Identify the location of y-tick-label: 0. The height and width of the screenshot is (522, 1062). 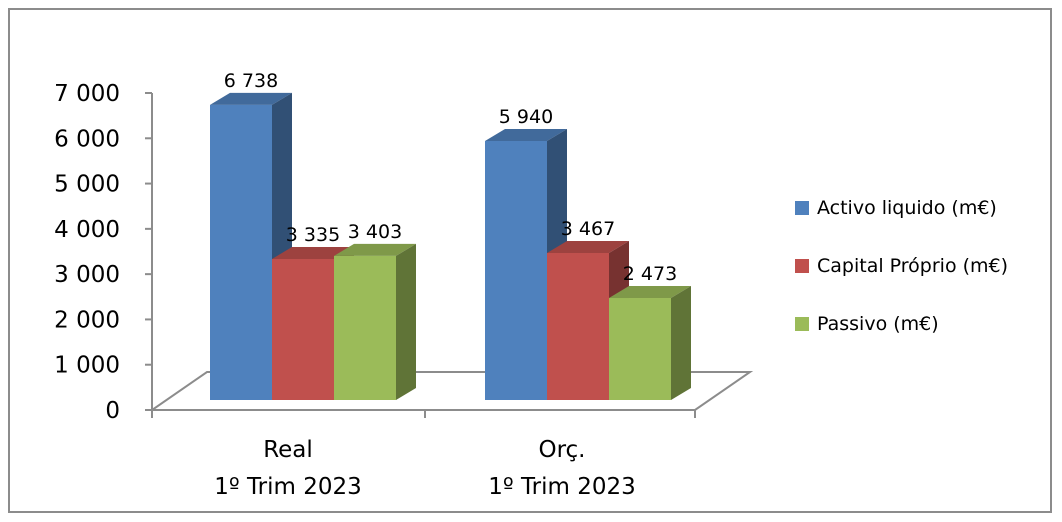
(112, 411).